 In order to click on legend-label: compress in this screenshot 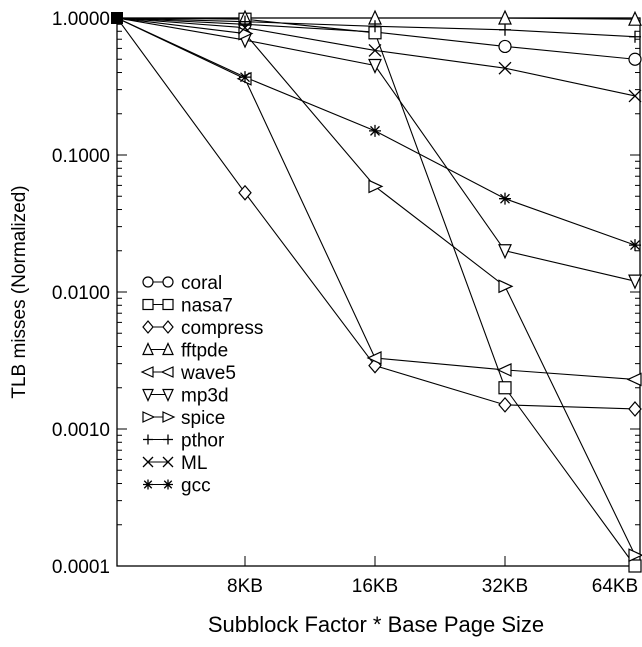, I will do `click(222, 328)`.